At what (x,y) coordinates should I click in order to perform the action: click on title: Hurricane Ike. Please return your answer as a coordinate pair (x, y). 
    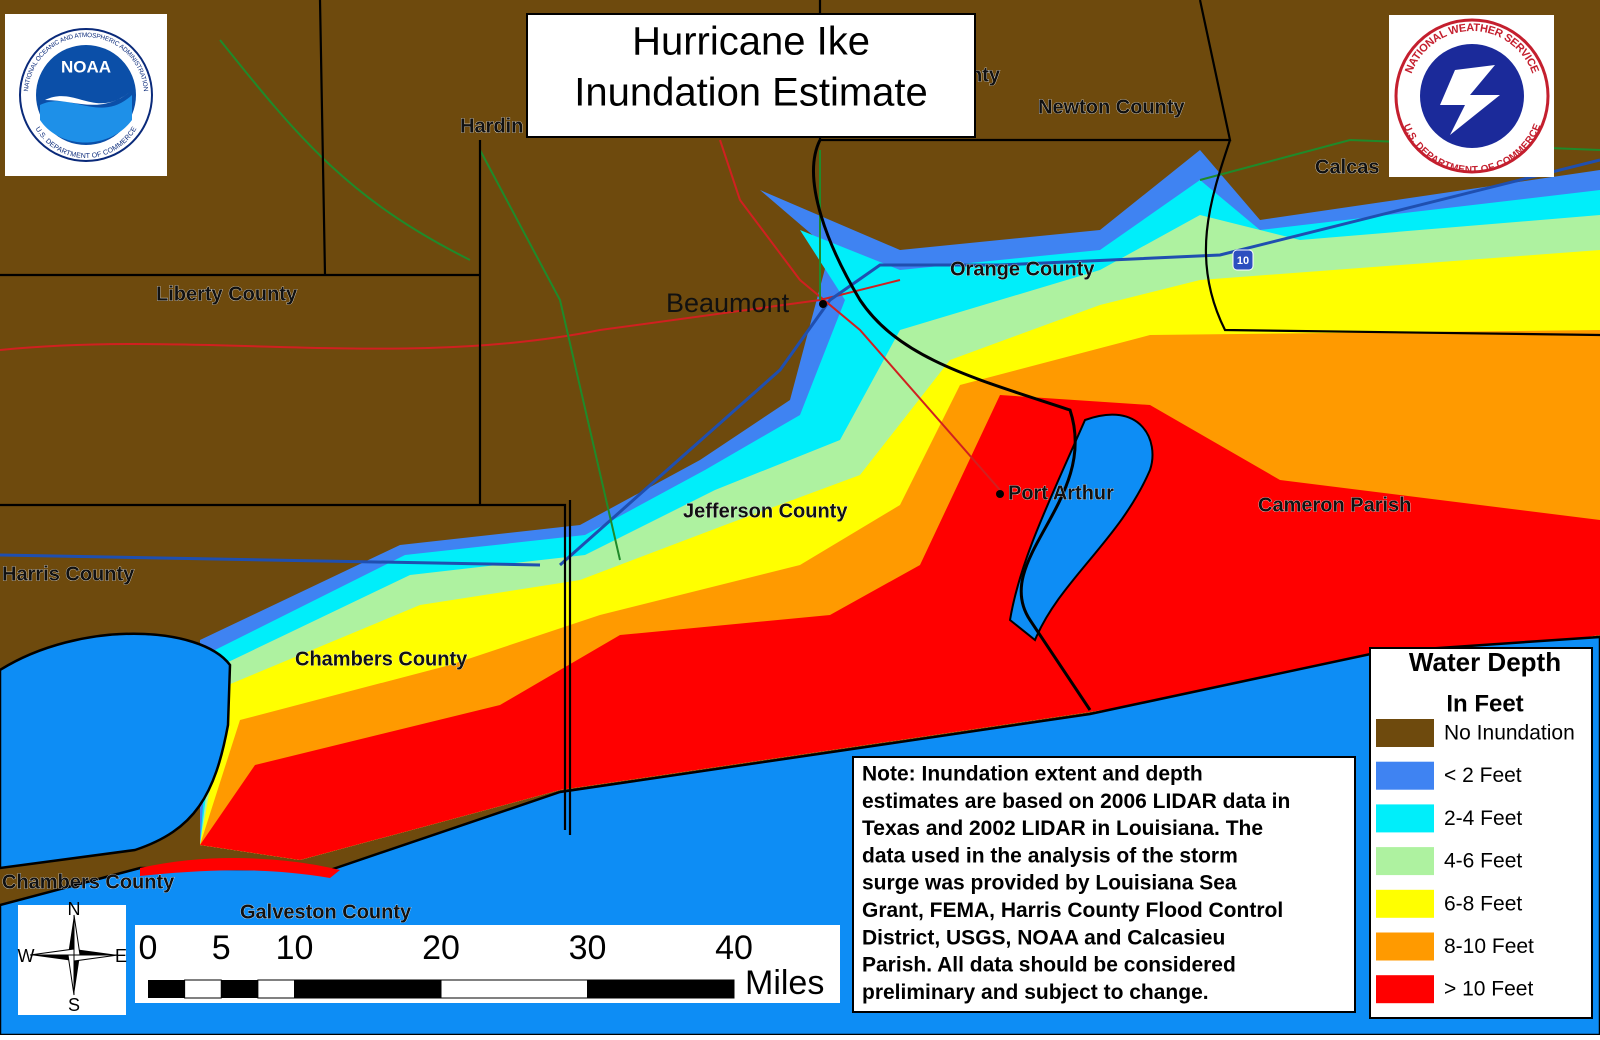
    Looking at the image, I should click on (751, 42).